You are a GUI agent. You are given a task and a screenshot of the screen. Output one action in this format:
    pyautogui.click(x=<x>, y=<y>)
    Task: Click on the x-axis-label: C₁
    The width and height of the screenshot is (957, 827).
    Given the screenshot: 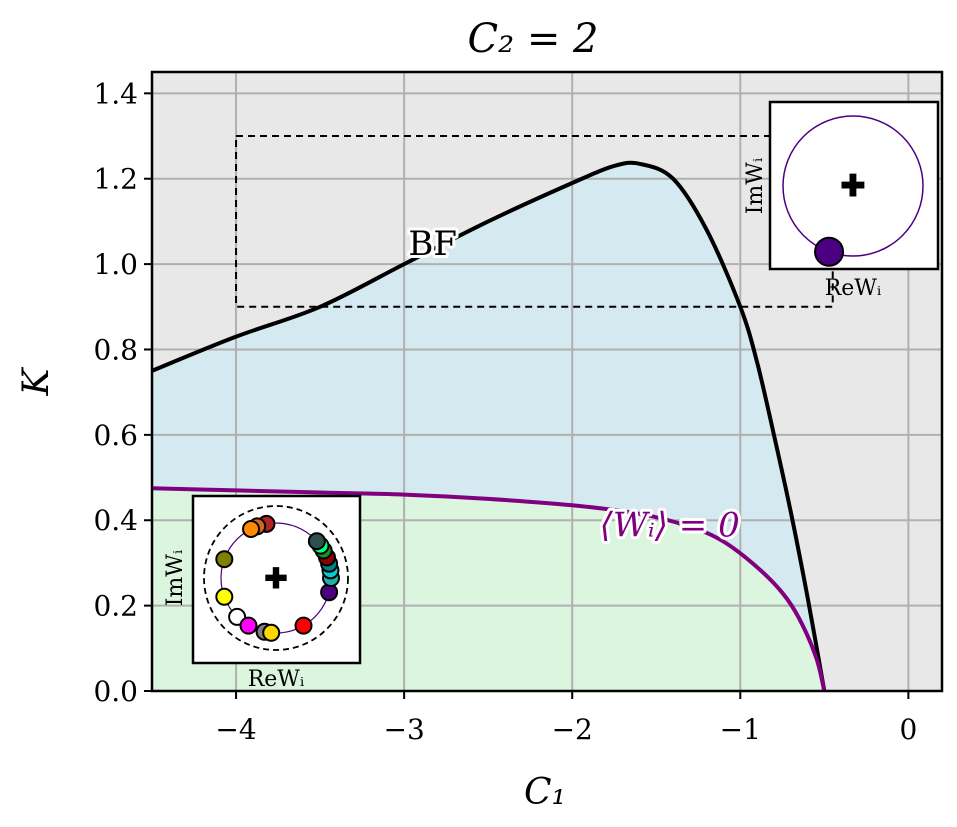 What is the action you would take?
    pyautogui.click(x=545, y=792)
    